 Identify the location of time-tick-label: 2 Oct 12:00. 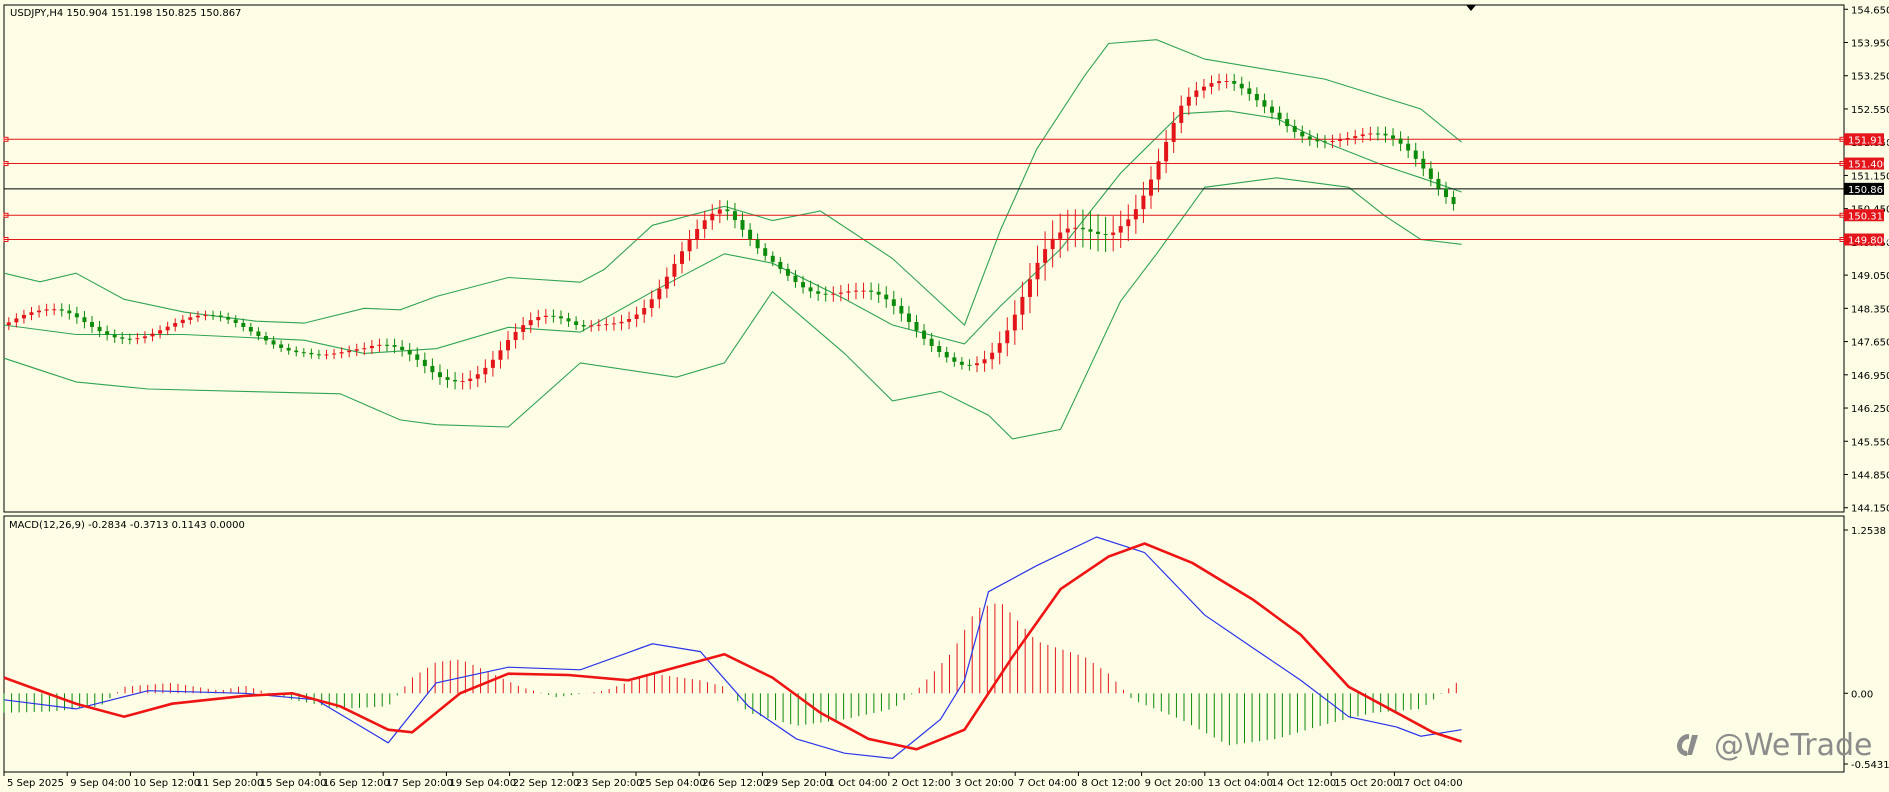
(921, 783).